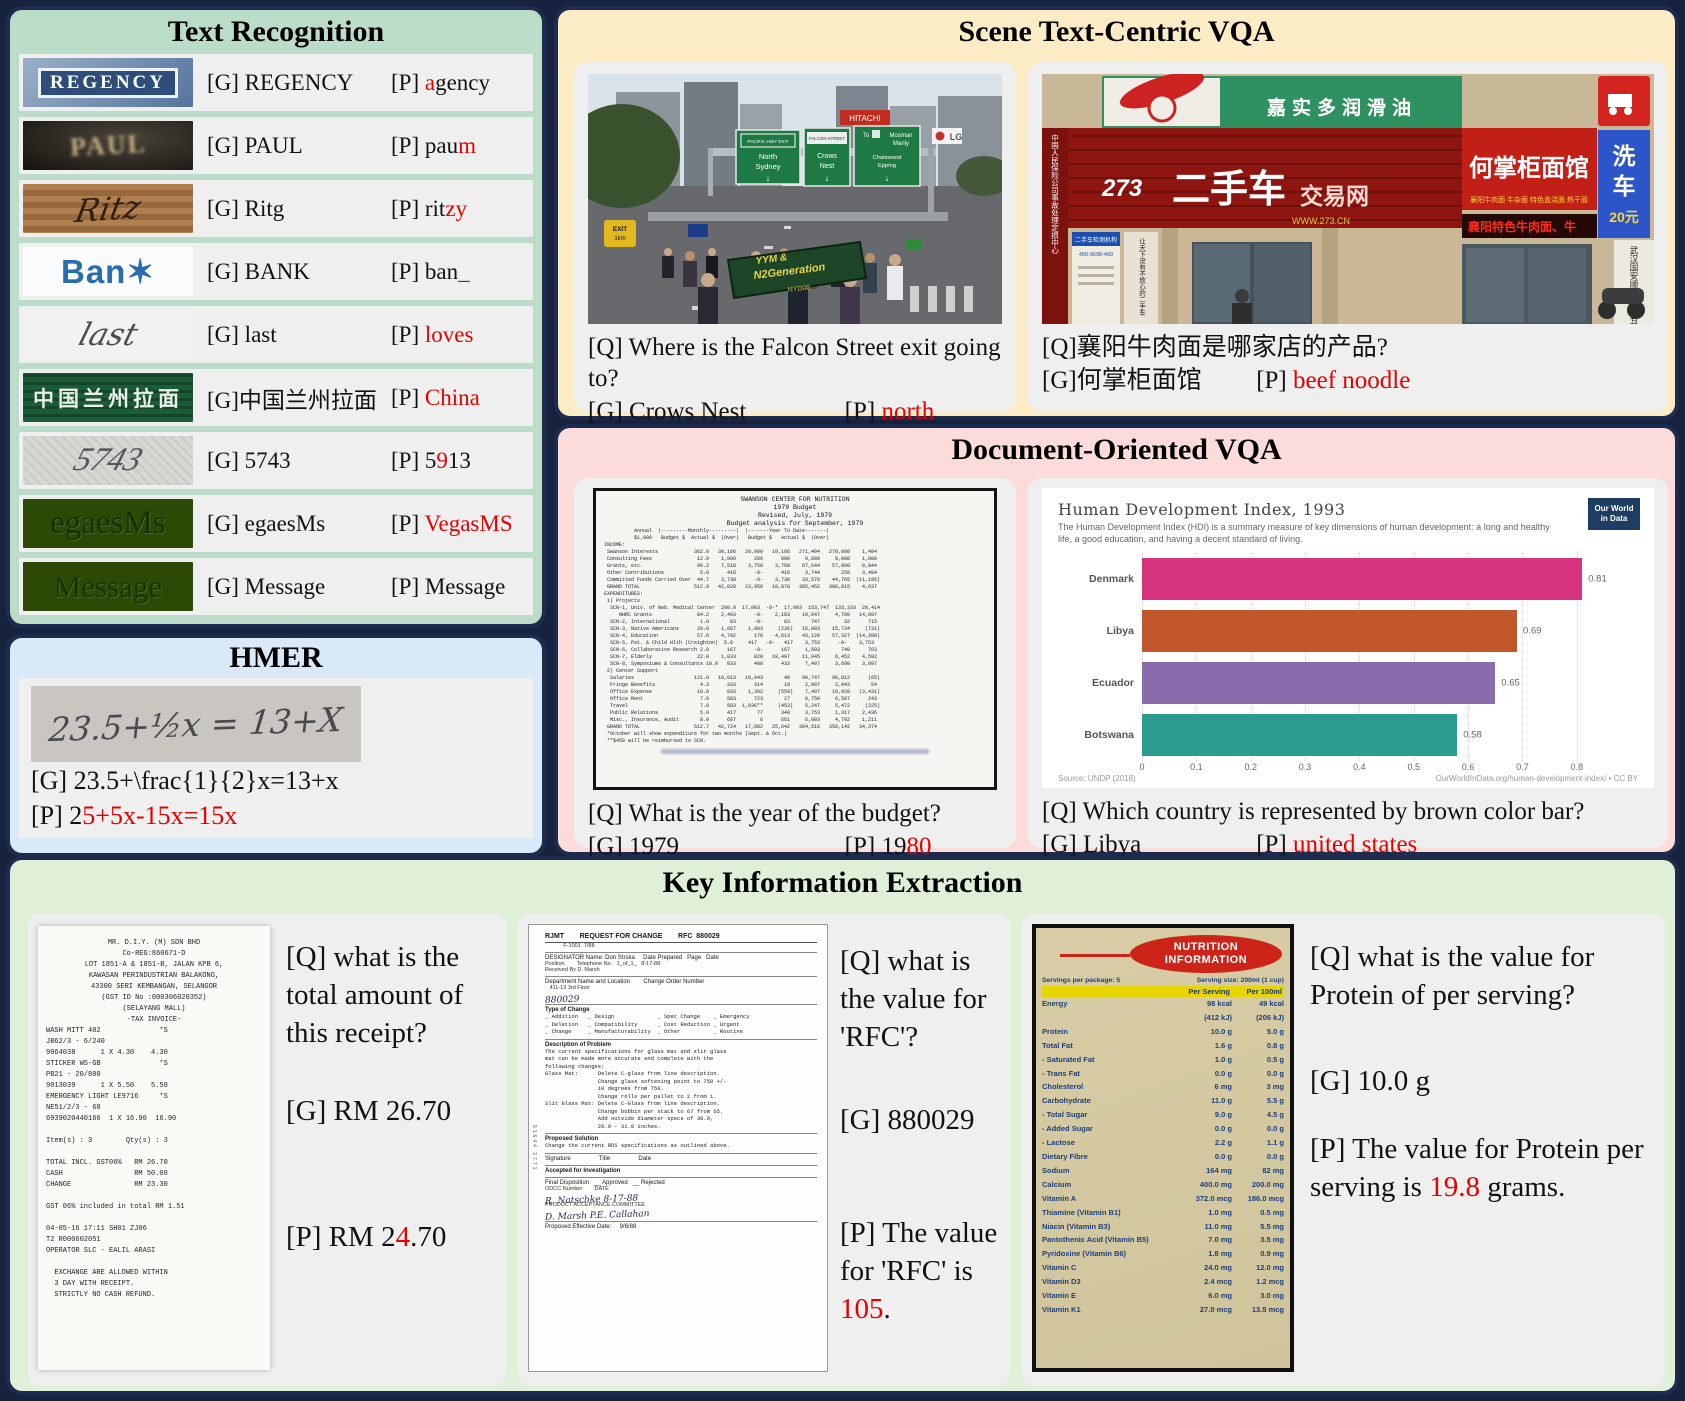  I want to click on per-100ml-value: 200.0 mg, so click(1267, 1184).